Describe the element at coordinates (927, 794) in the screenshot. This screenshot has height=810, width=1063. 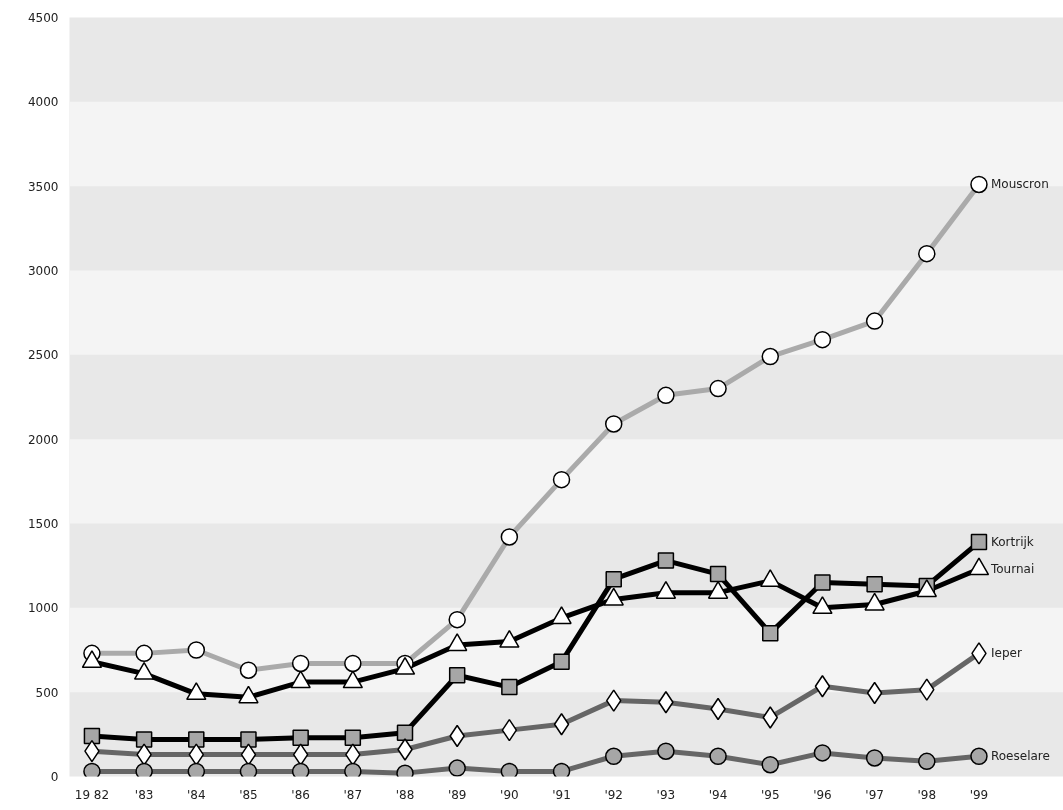
I see `x-tick-label: '98` at that location.